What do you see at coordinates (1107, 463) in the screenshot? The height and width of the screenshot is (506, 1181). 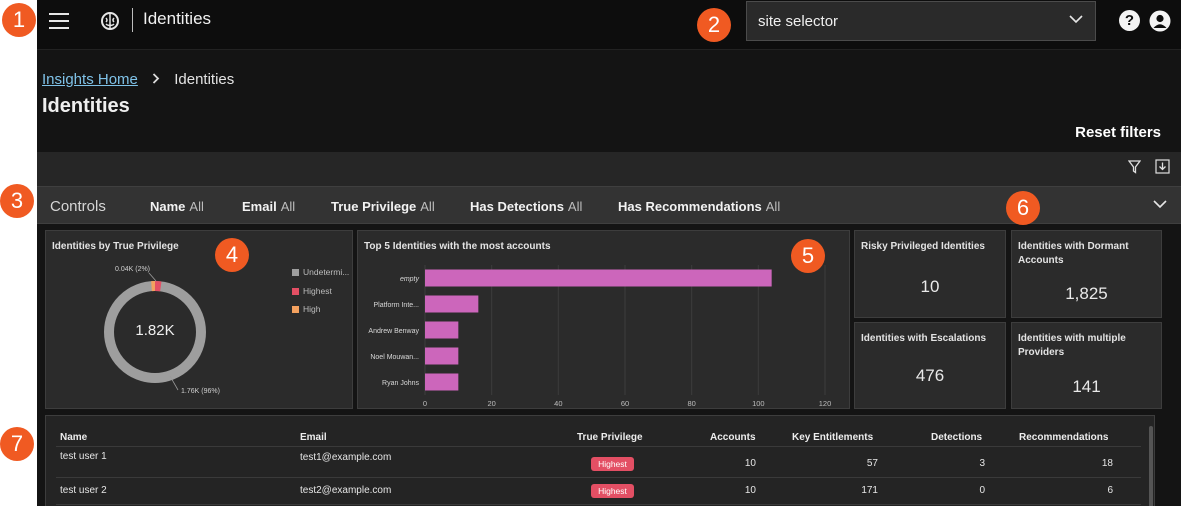 I see `cell-recommendations: 18` at bounding box center [1107, 463].